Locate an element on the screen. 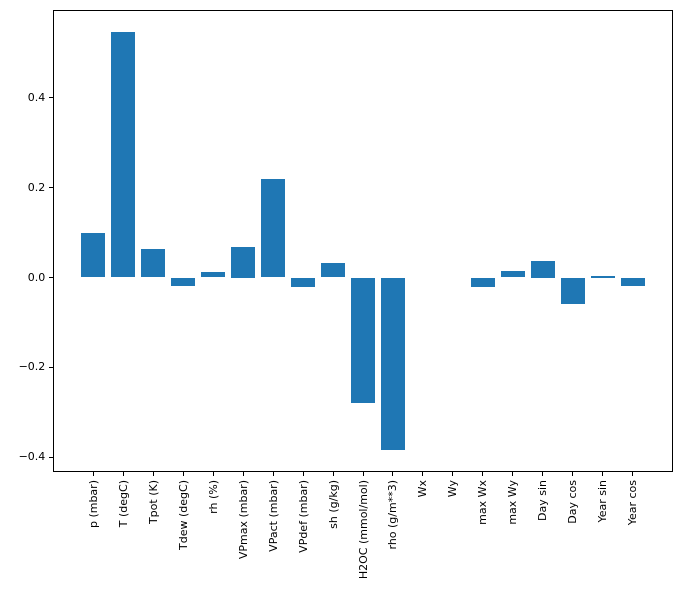  x-tick-label: max Wy is located at coordinates (513, 502).